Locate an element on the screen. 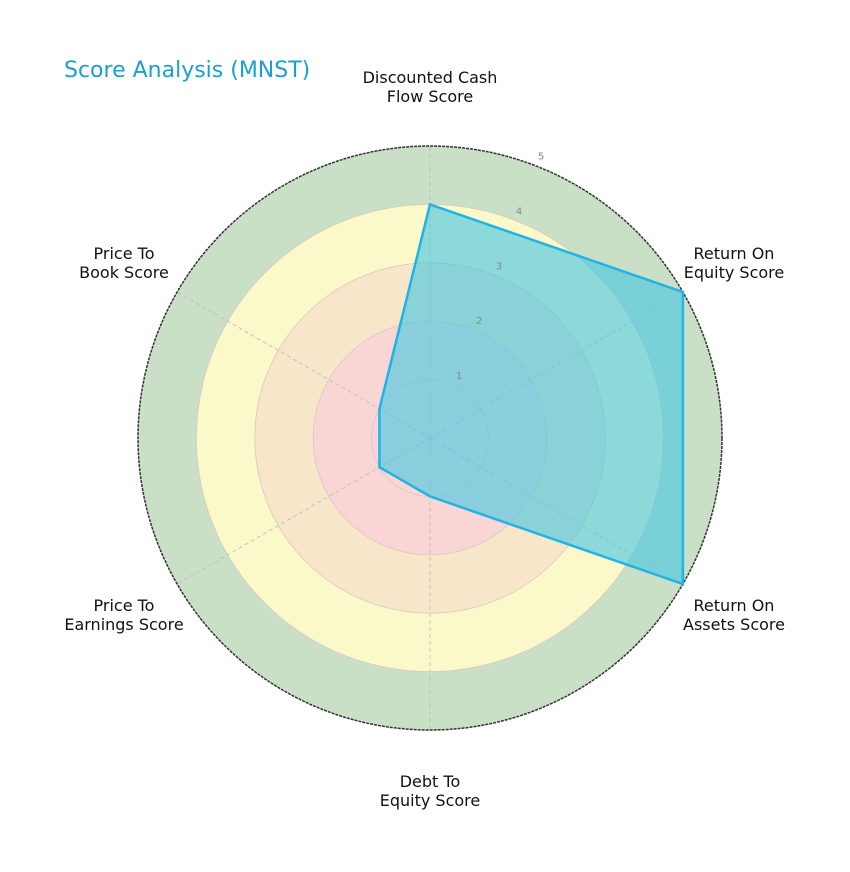 This screenshot has height=872, width=850. axis-label-pb: Price To Book Score is located at coordinates (124, 263).